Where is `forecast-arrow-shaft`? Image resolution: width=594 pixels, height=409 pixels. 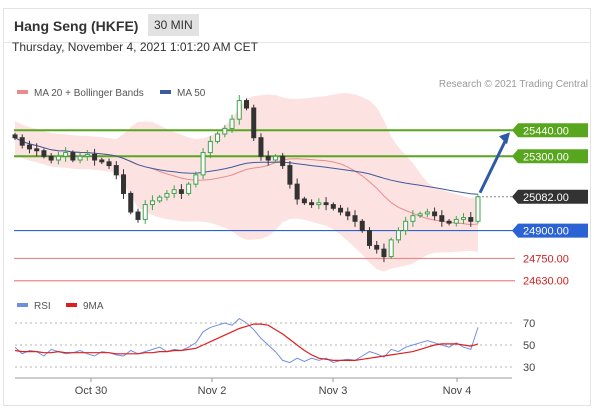 forecast-arrow-shaft is located at coordinates (493, 165).